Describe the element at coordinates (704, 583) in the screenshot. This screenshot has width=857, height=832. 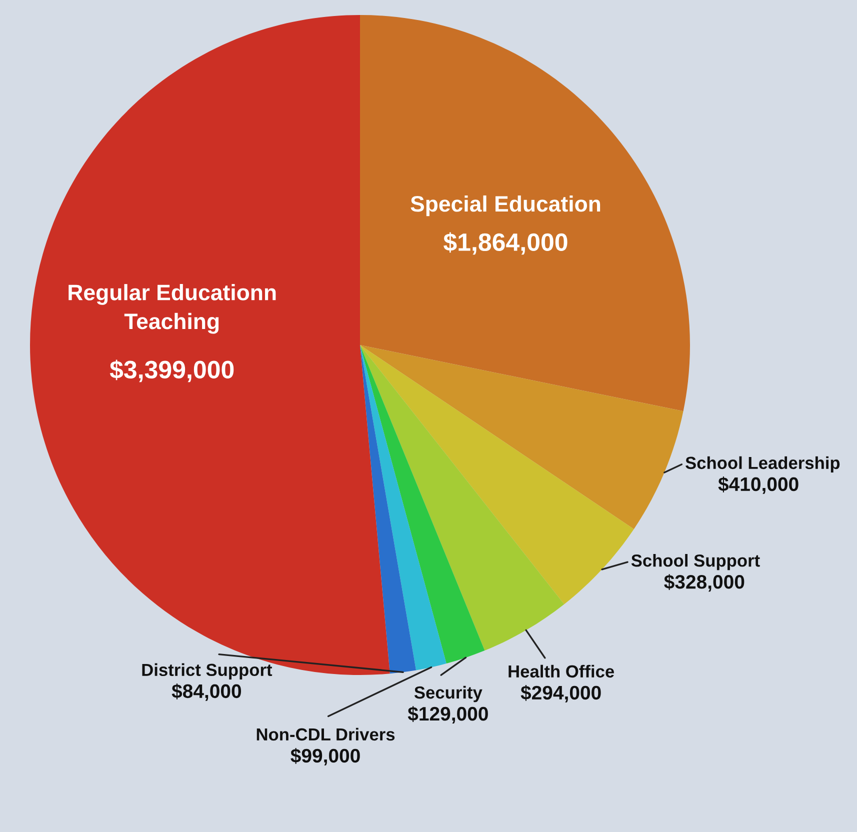
I see `data-label: $328,000` at that location.